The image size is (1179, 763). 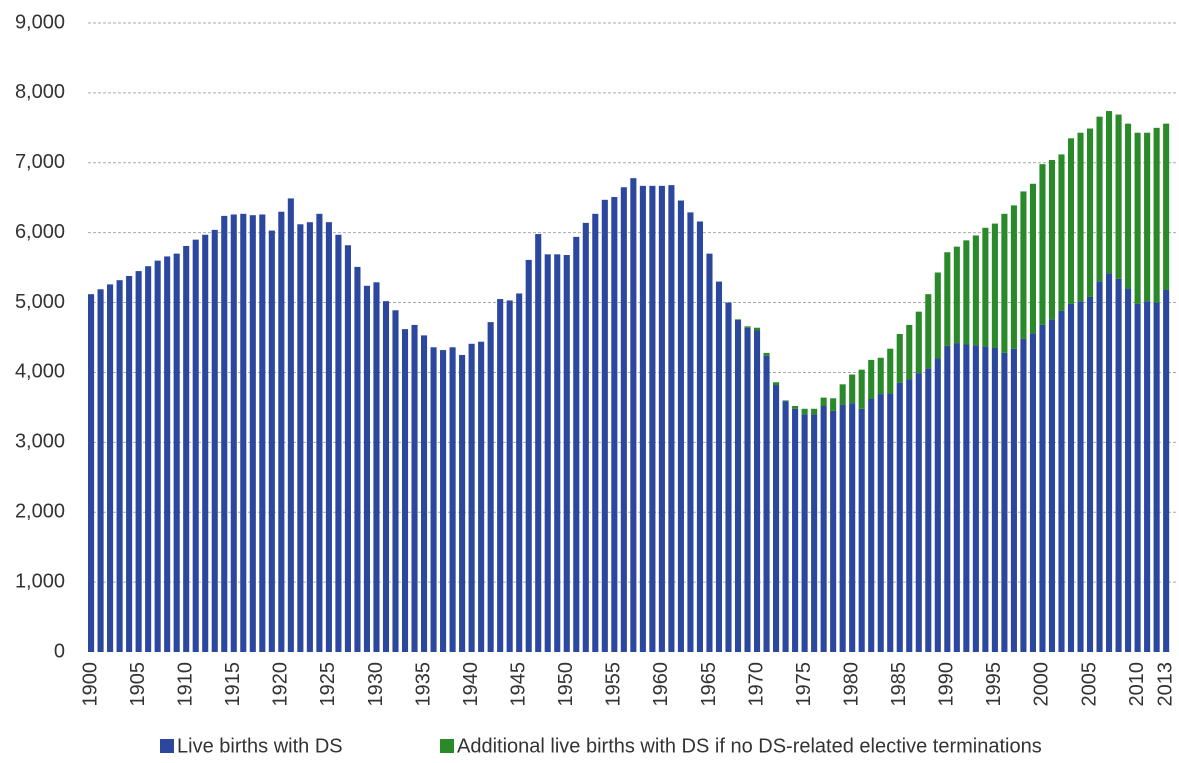 What do you see at coordinates (260, 746) in the screenshot?
I see `legend-label: Live births with DS` at bounding box center [260, 746].